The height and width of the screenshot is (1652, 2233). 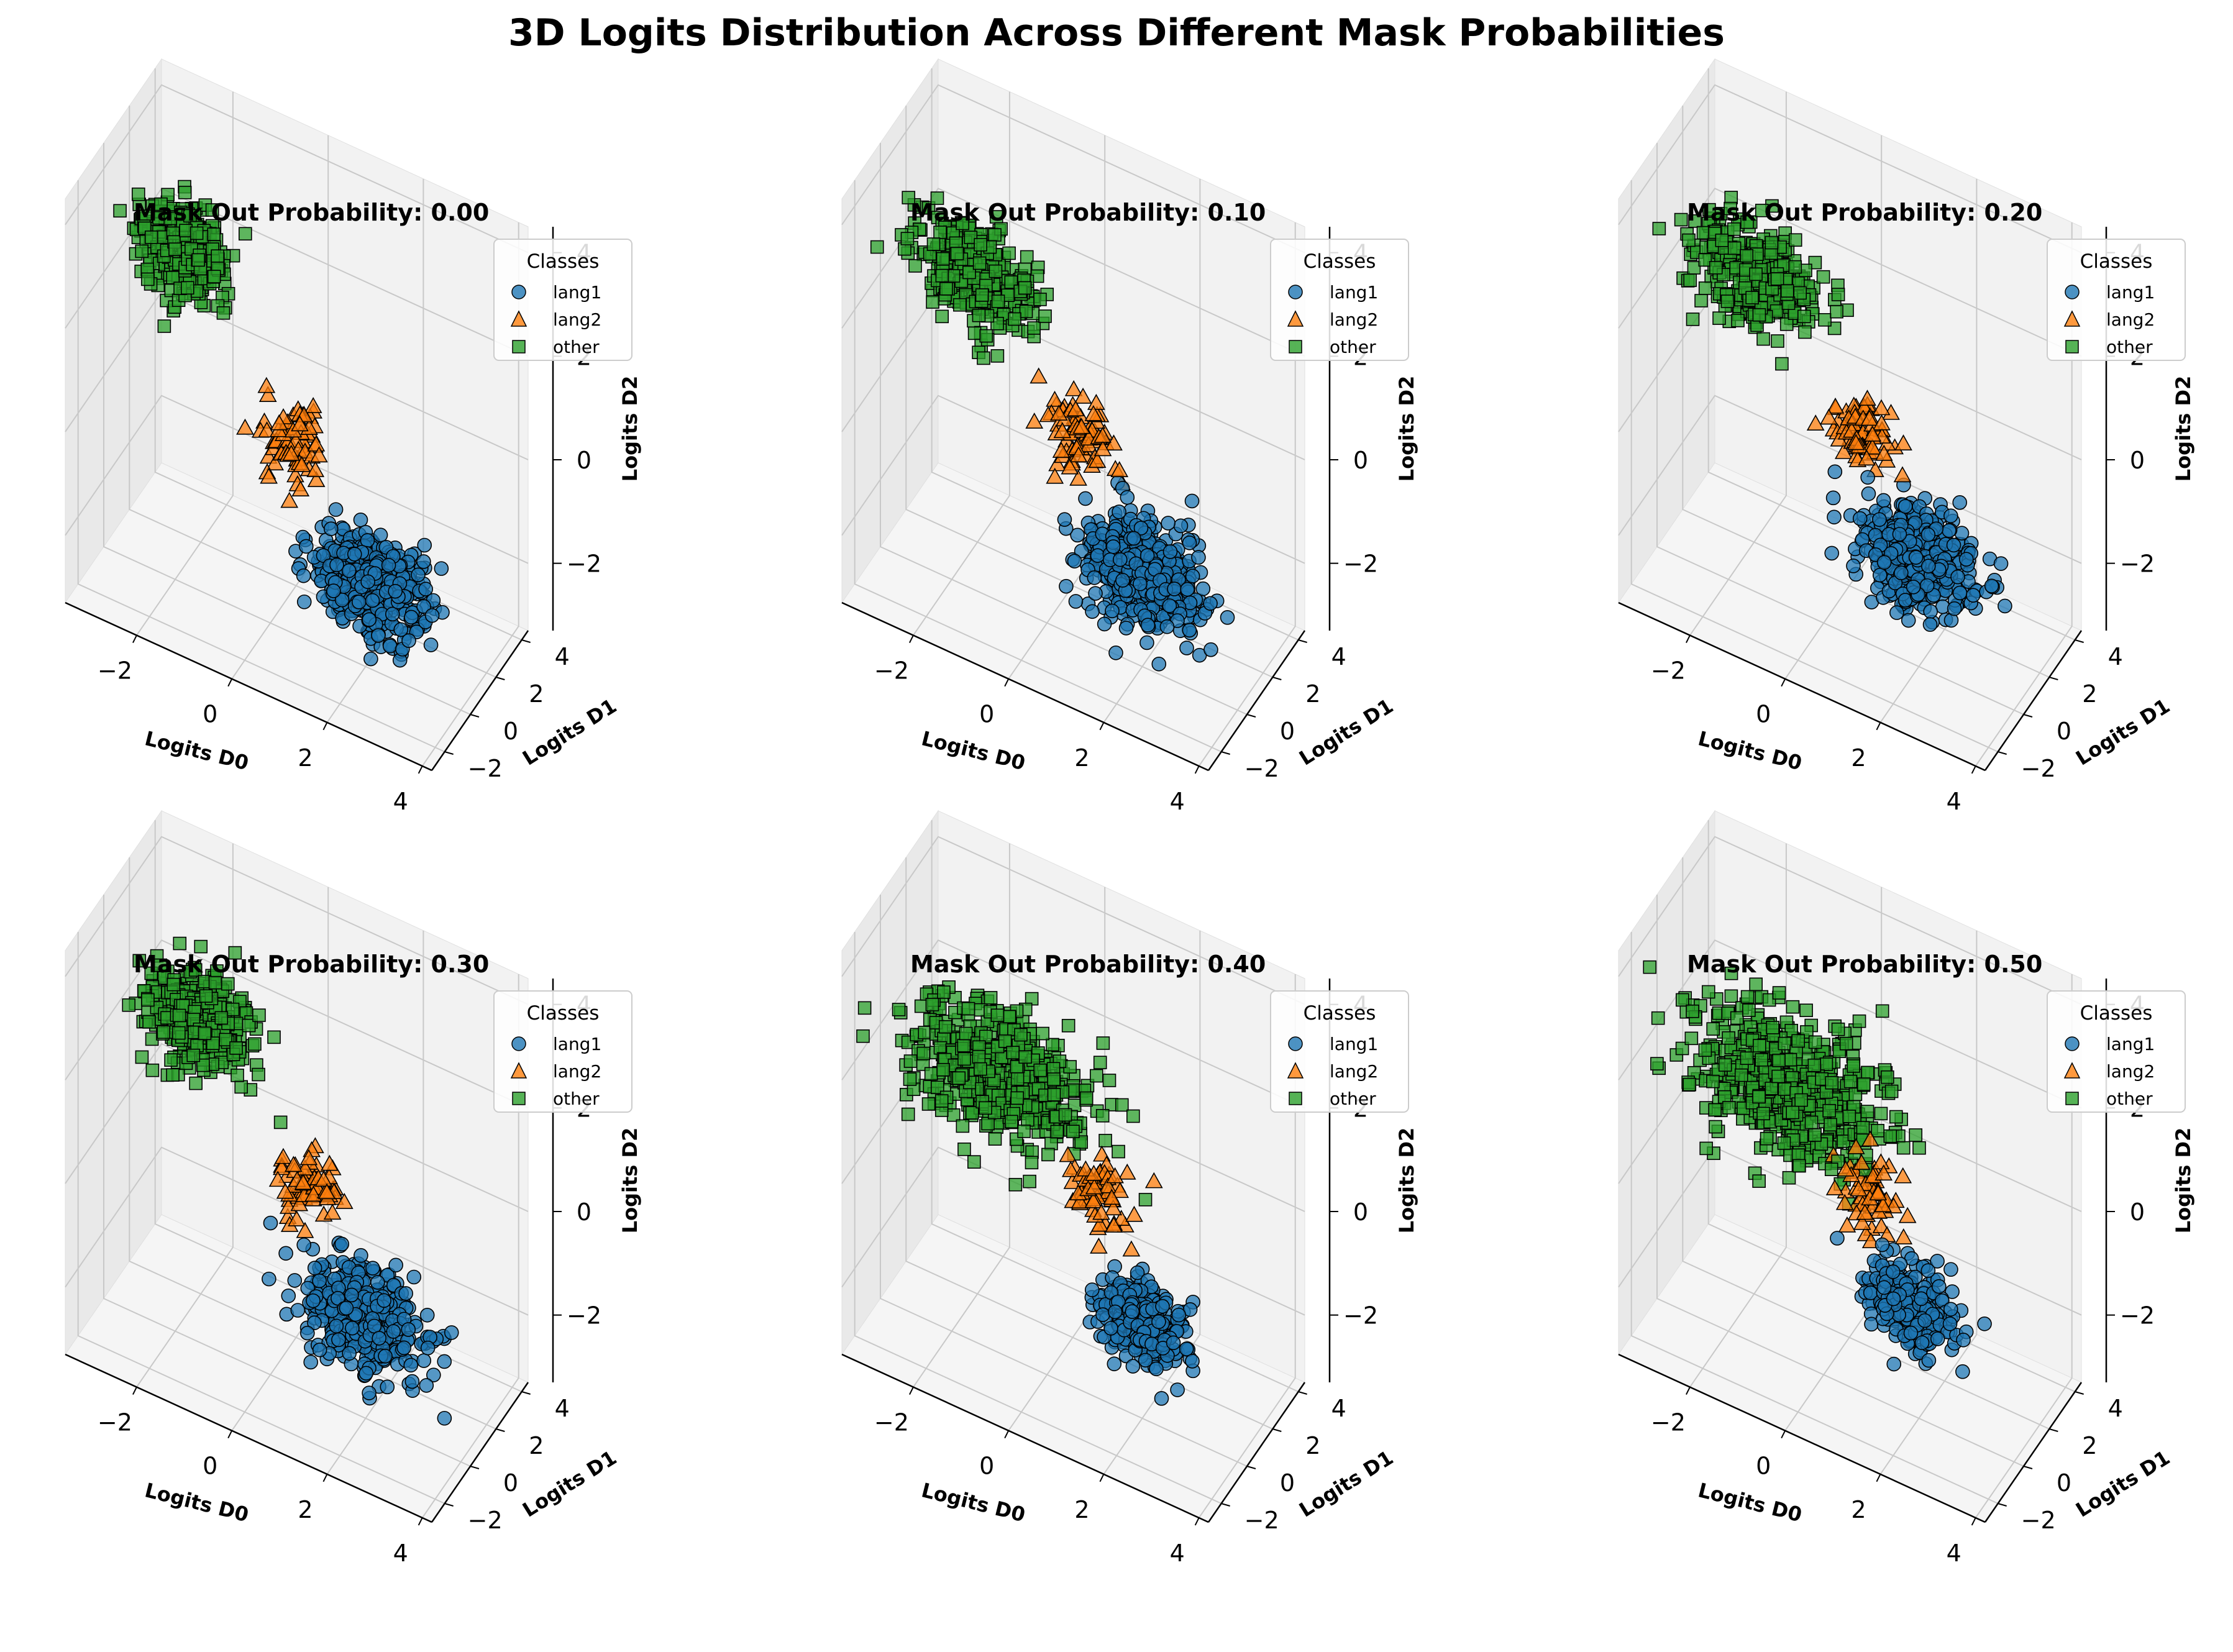 What do you see at coordinates (1354, 1071) in the screenshot?
I see `legend-label-lang2: lang2` at bounding box center [1354, 1071].